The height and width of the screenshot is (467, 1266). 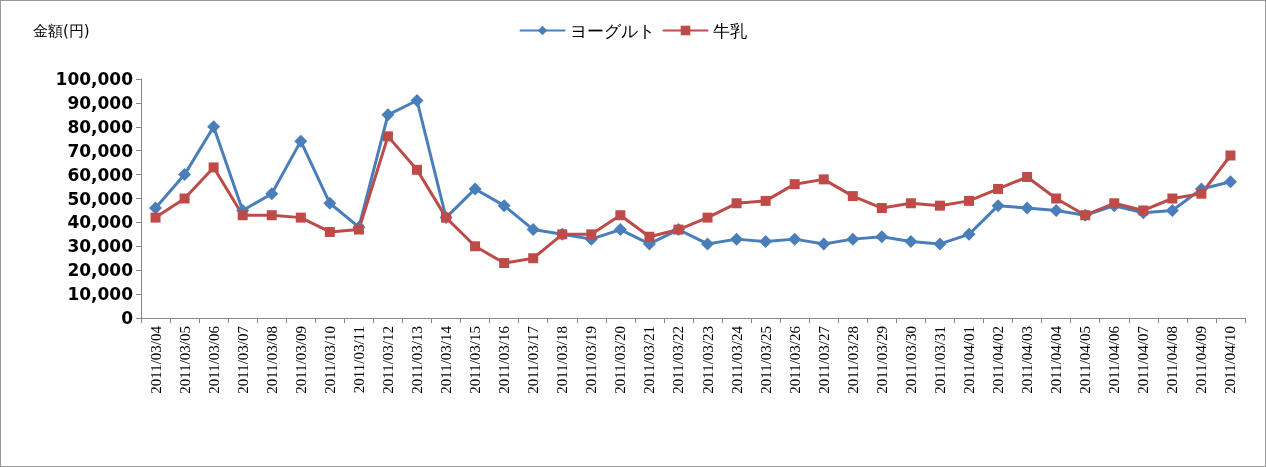 I want to click on y-tick-label: 50,000, so click(x=100, y=198).